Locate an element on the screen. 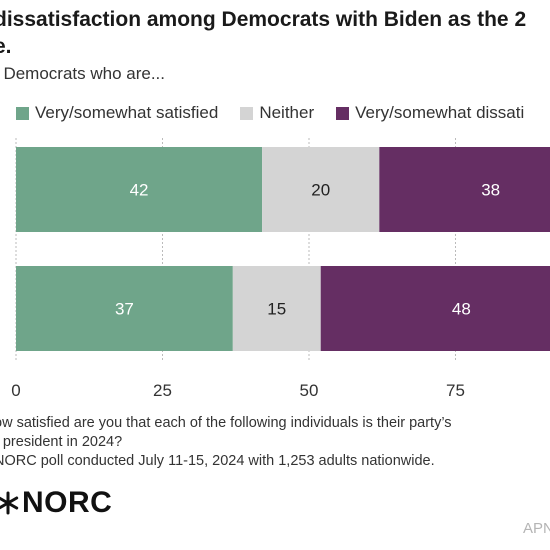 This screenshot has width=550, height=550. legend-swatch-satisfied is located at coordinates (22, 113).